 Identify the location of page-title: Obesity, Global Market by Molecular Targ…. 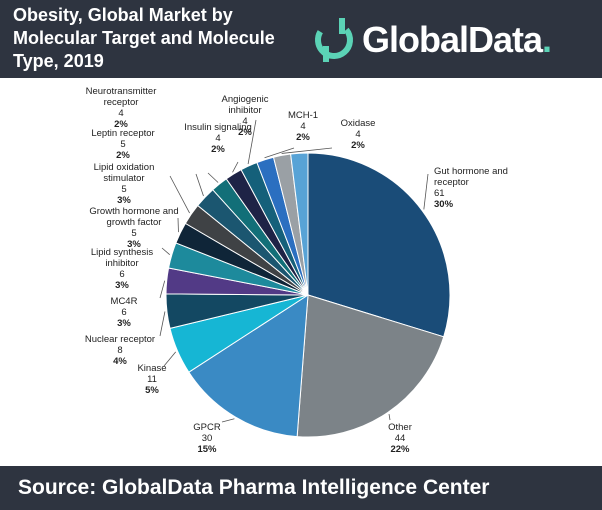
(144, 38).